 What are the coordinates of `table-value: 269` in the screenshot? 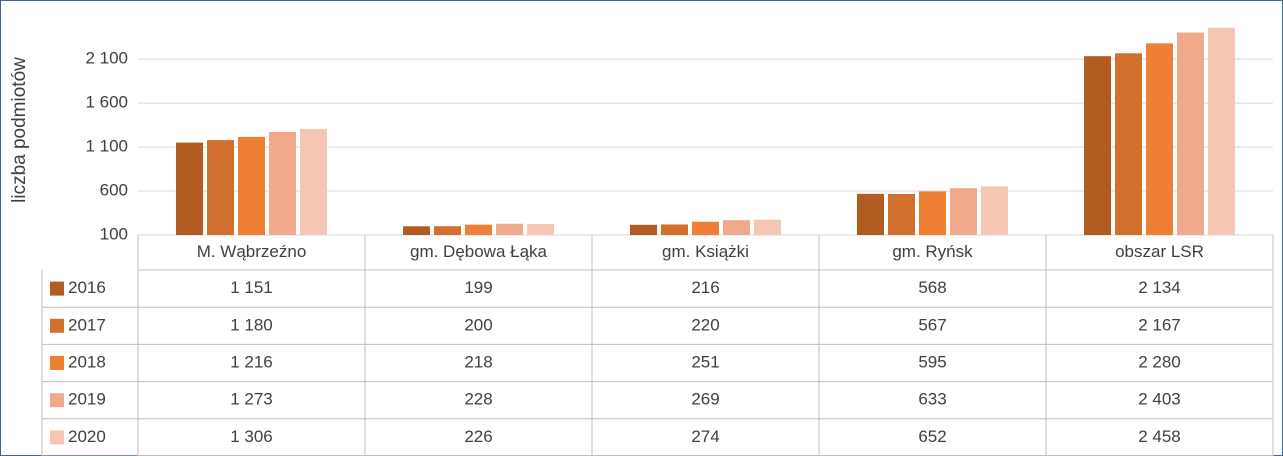 It's located at (705, 399).